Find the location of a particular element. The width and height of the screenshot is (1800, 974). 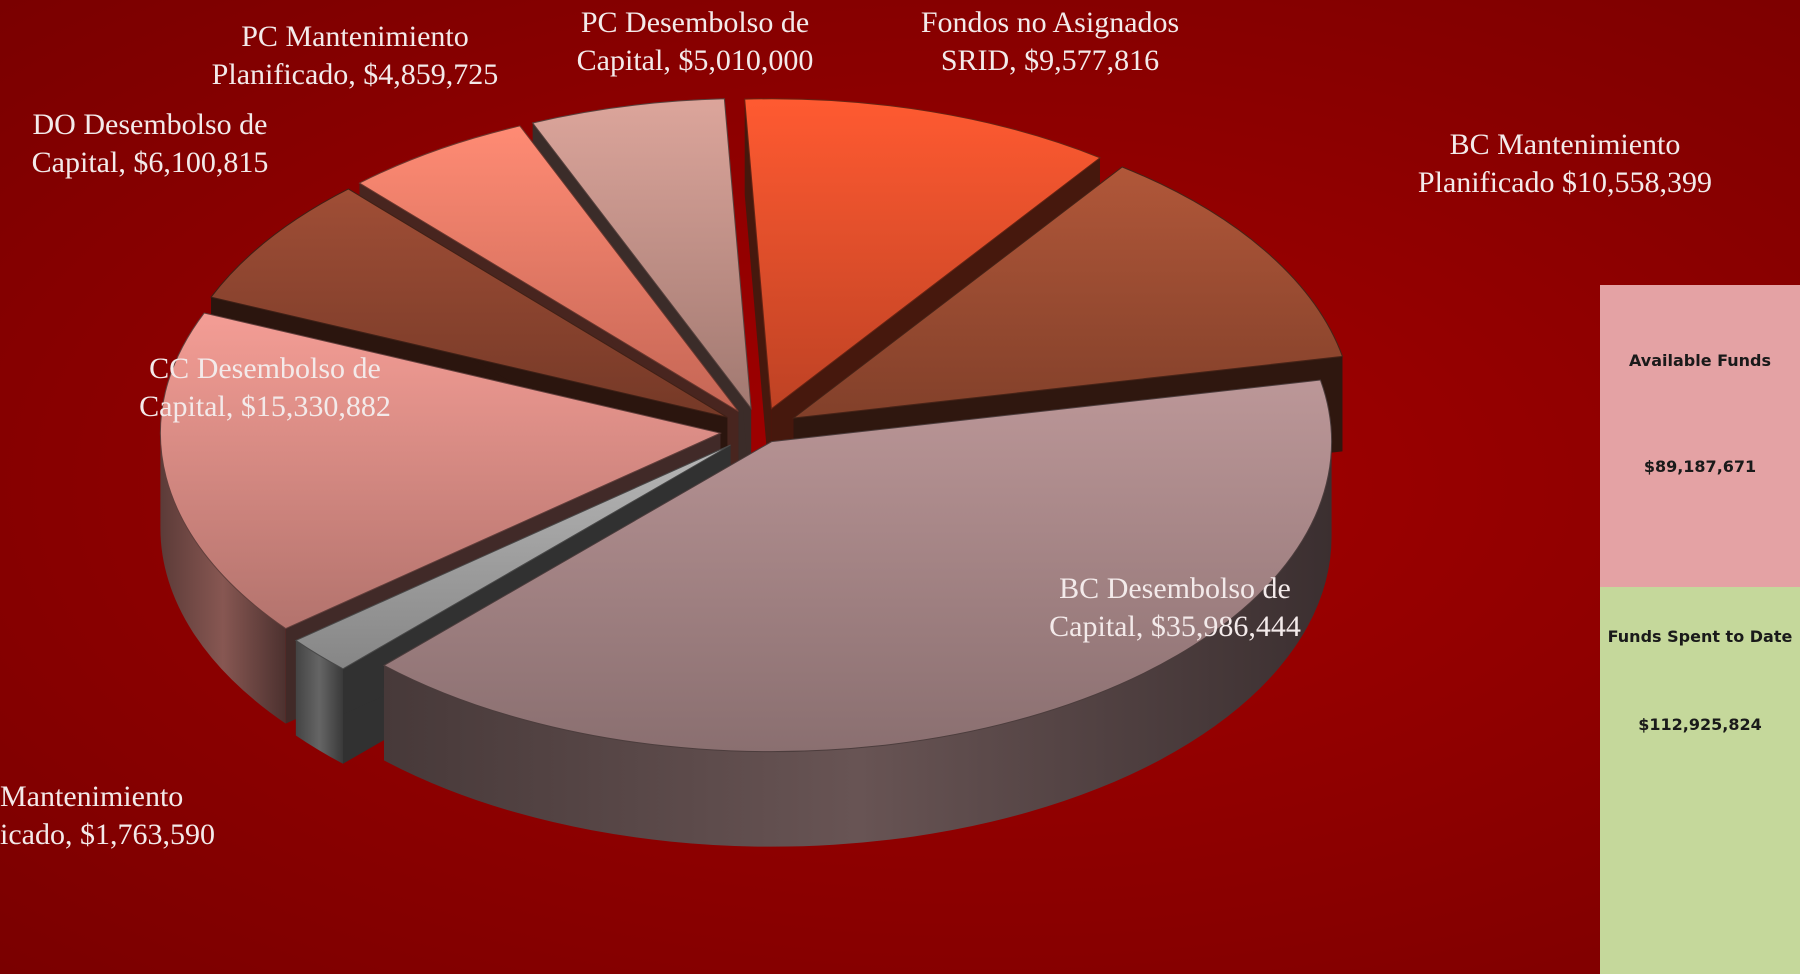

funds-spent-value: $112,925,824 is located at coordinates (1700, 724).